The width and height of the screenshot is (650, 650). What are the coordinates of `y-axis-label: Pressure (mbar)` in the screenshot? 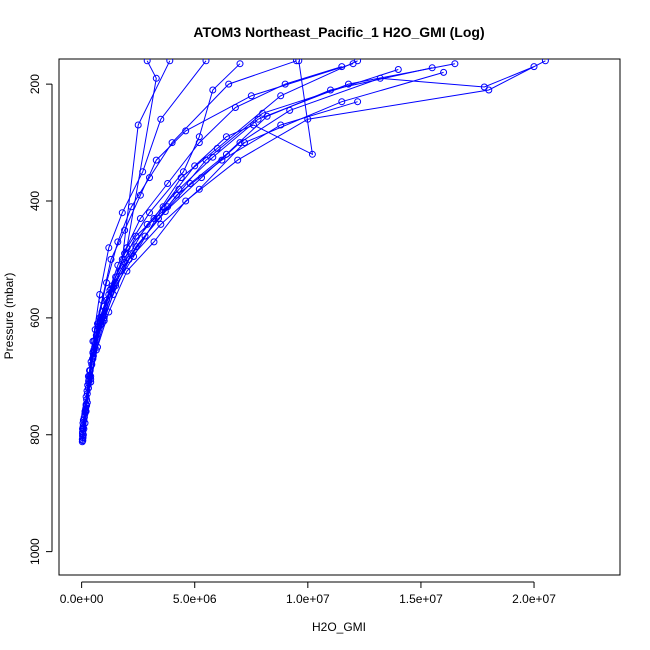 It's located at (9, 316).